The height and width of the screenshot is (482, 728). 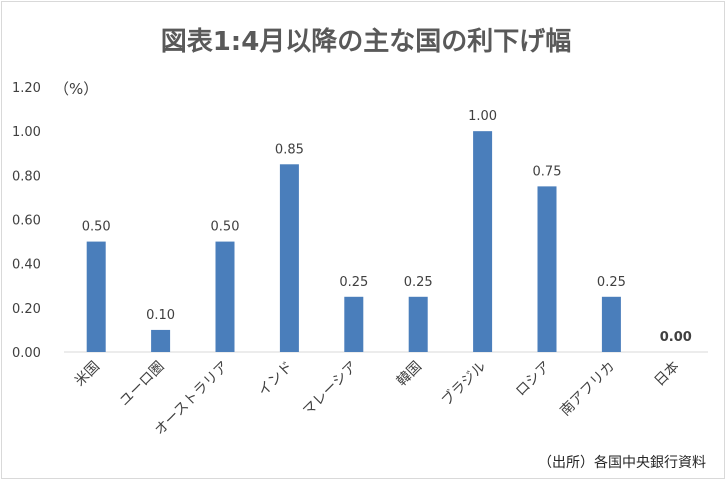 I want to click on y-tick-label: 0.60, so click(x=26, y=221).